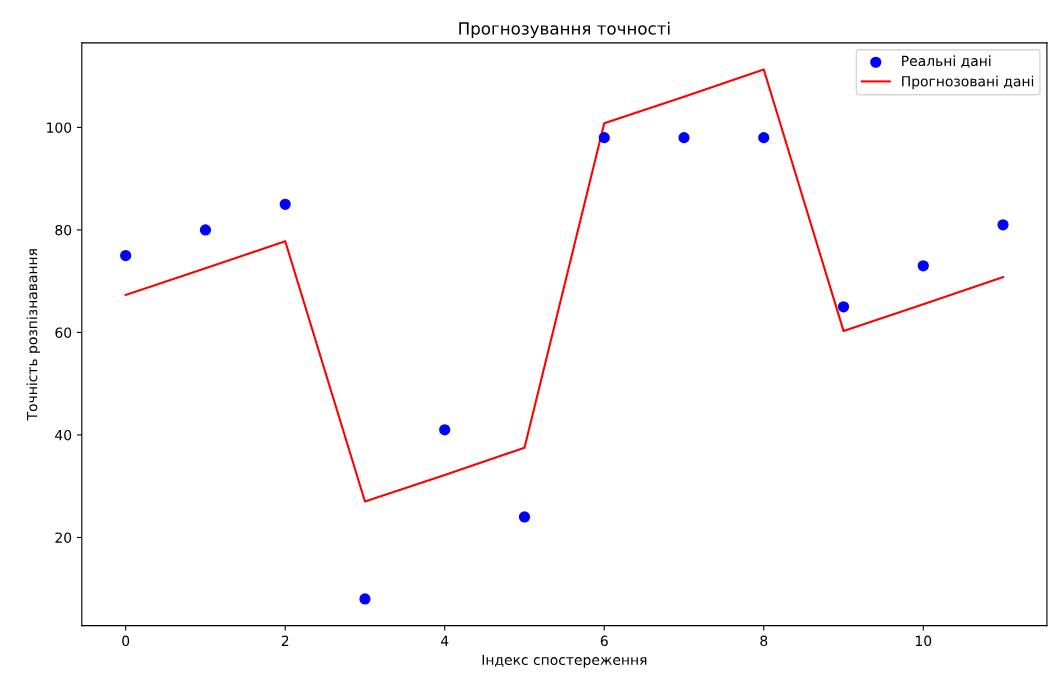  Describe the element at coordinates (604, 641) in the screenshot. I see `x-tick-label: 6` at that location.